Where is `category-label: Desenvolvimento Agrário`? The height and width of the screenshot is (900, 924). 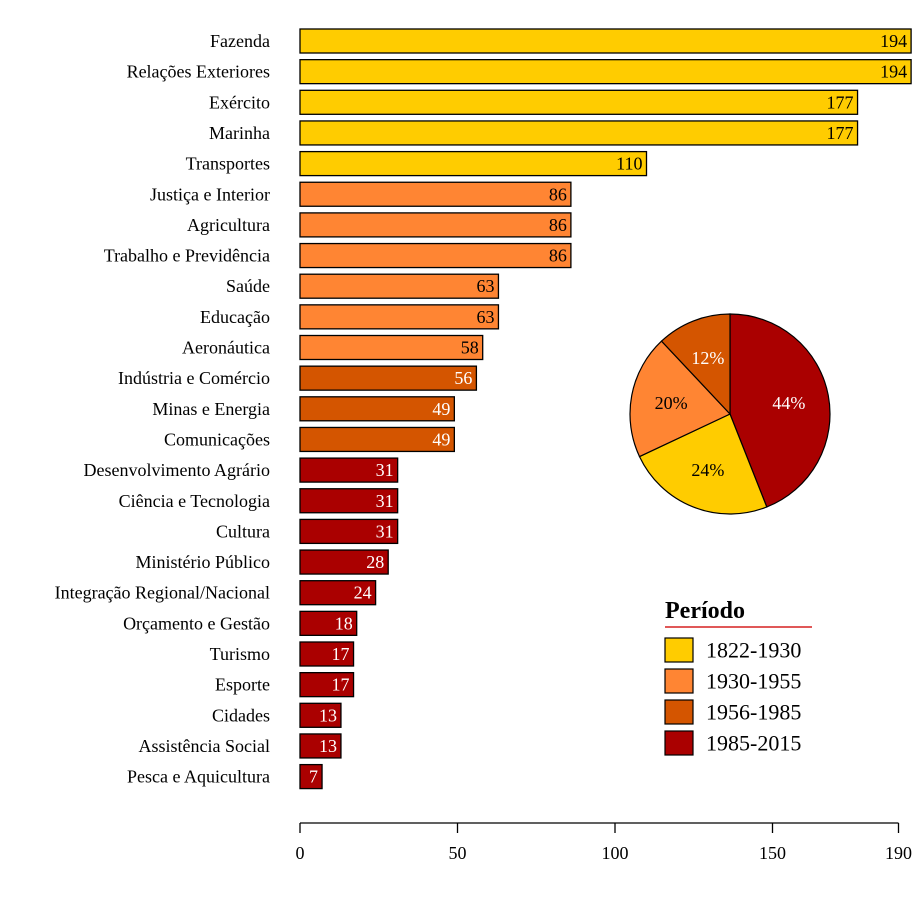
category-label: Desenvolvimento Agrário is located at coordinates (177, 470).